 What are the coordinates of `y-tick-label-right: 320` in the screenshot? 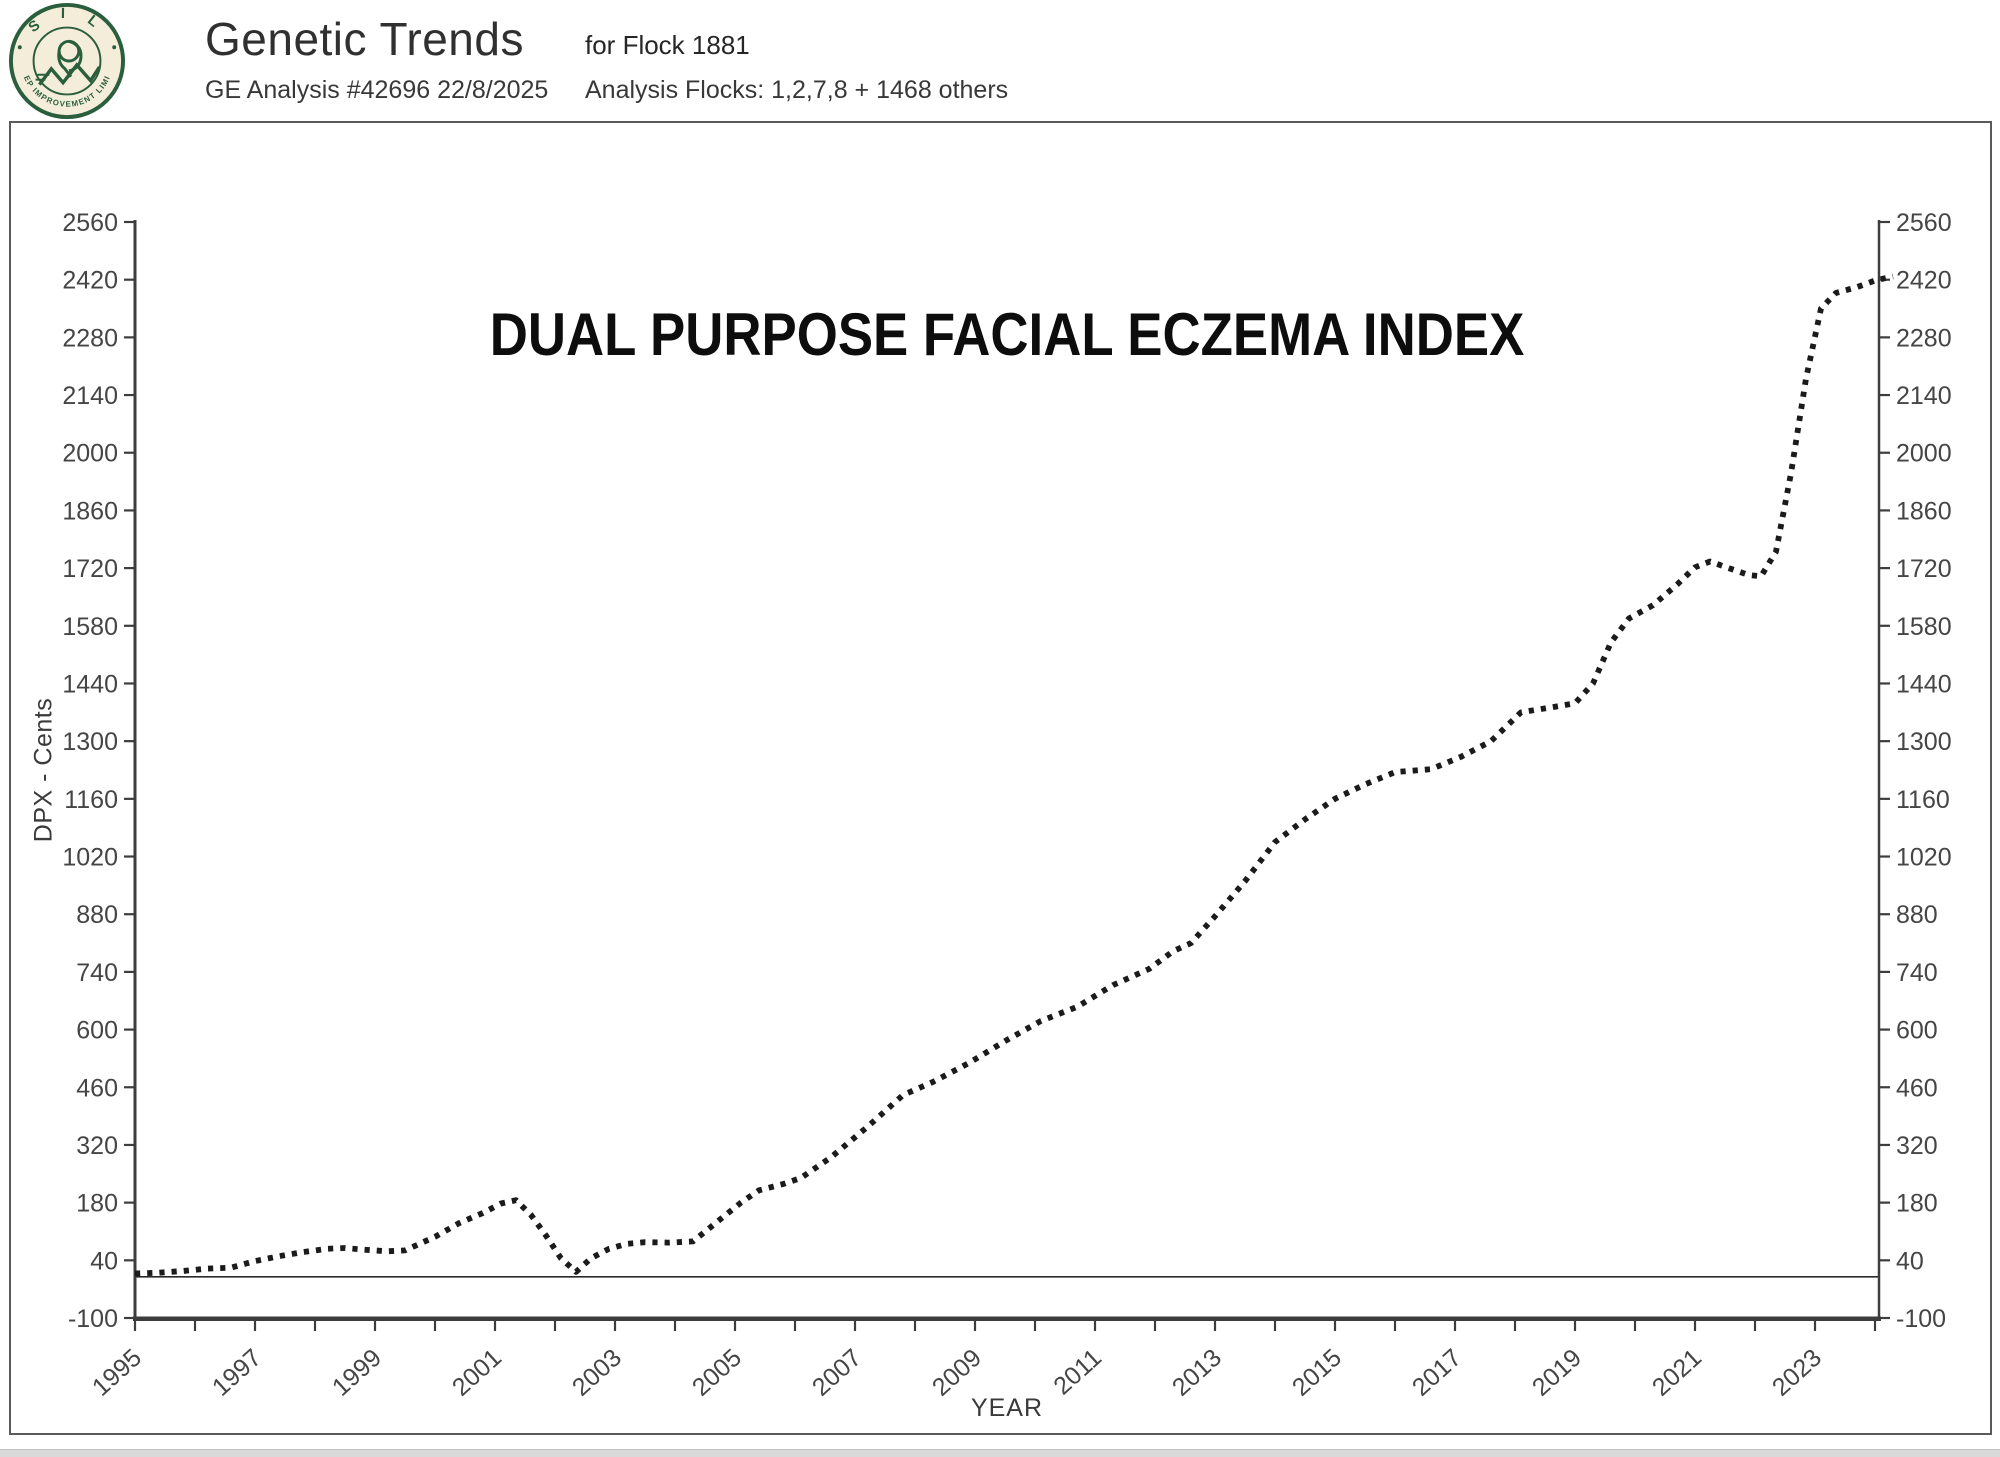 It's located at (1917, 1146).